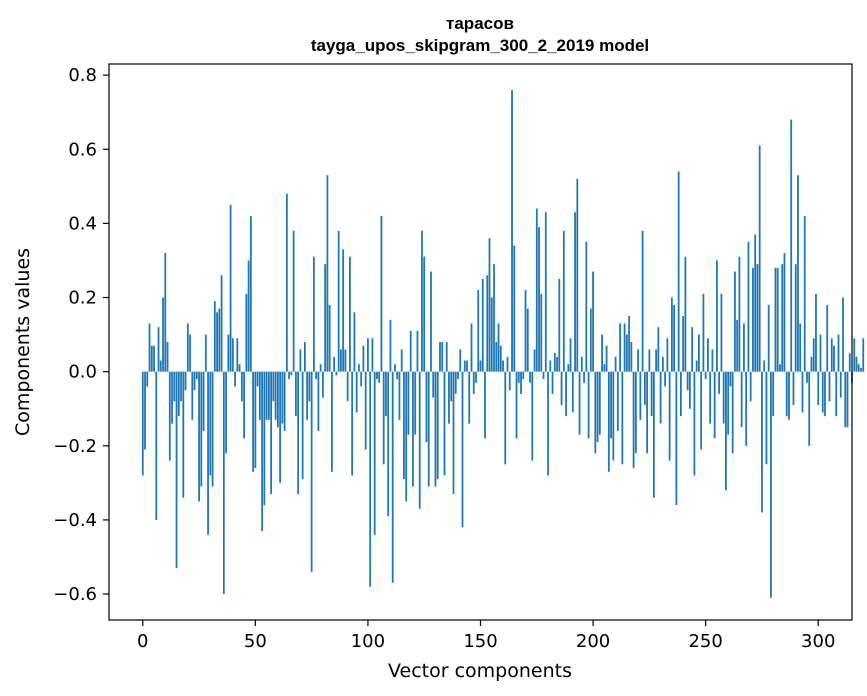 This screenshot has width=867, height=696. I want to click on x-tick-label: 150, so click(480, 641).